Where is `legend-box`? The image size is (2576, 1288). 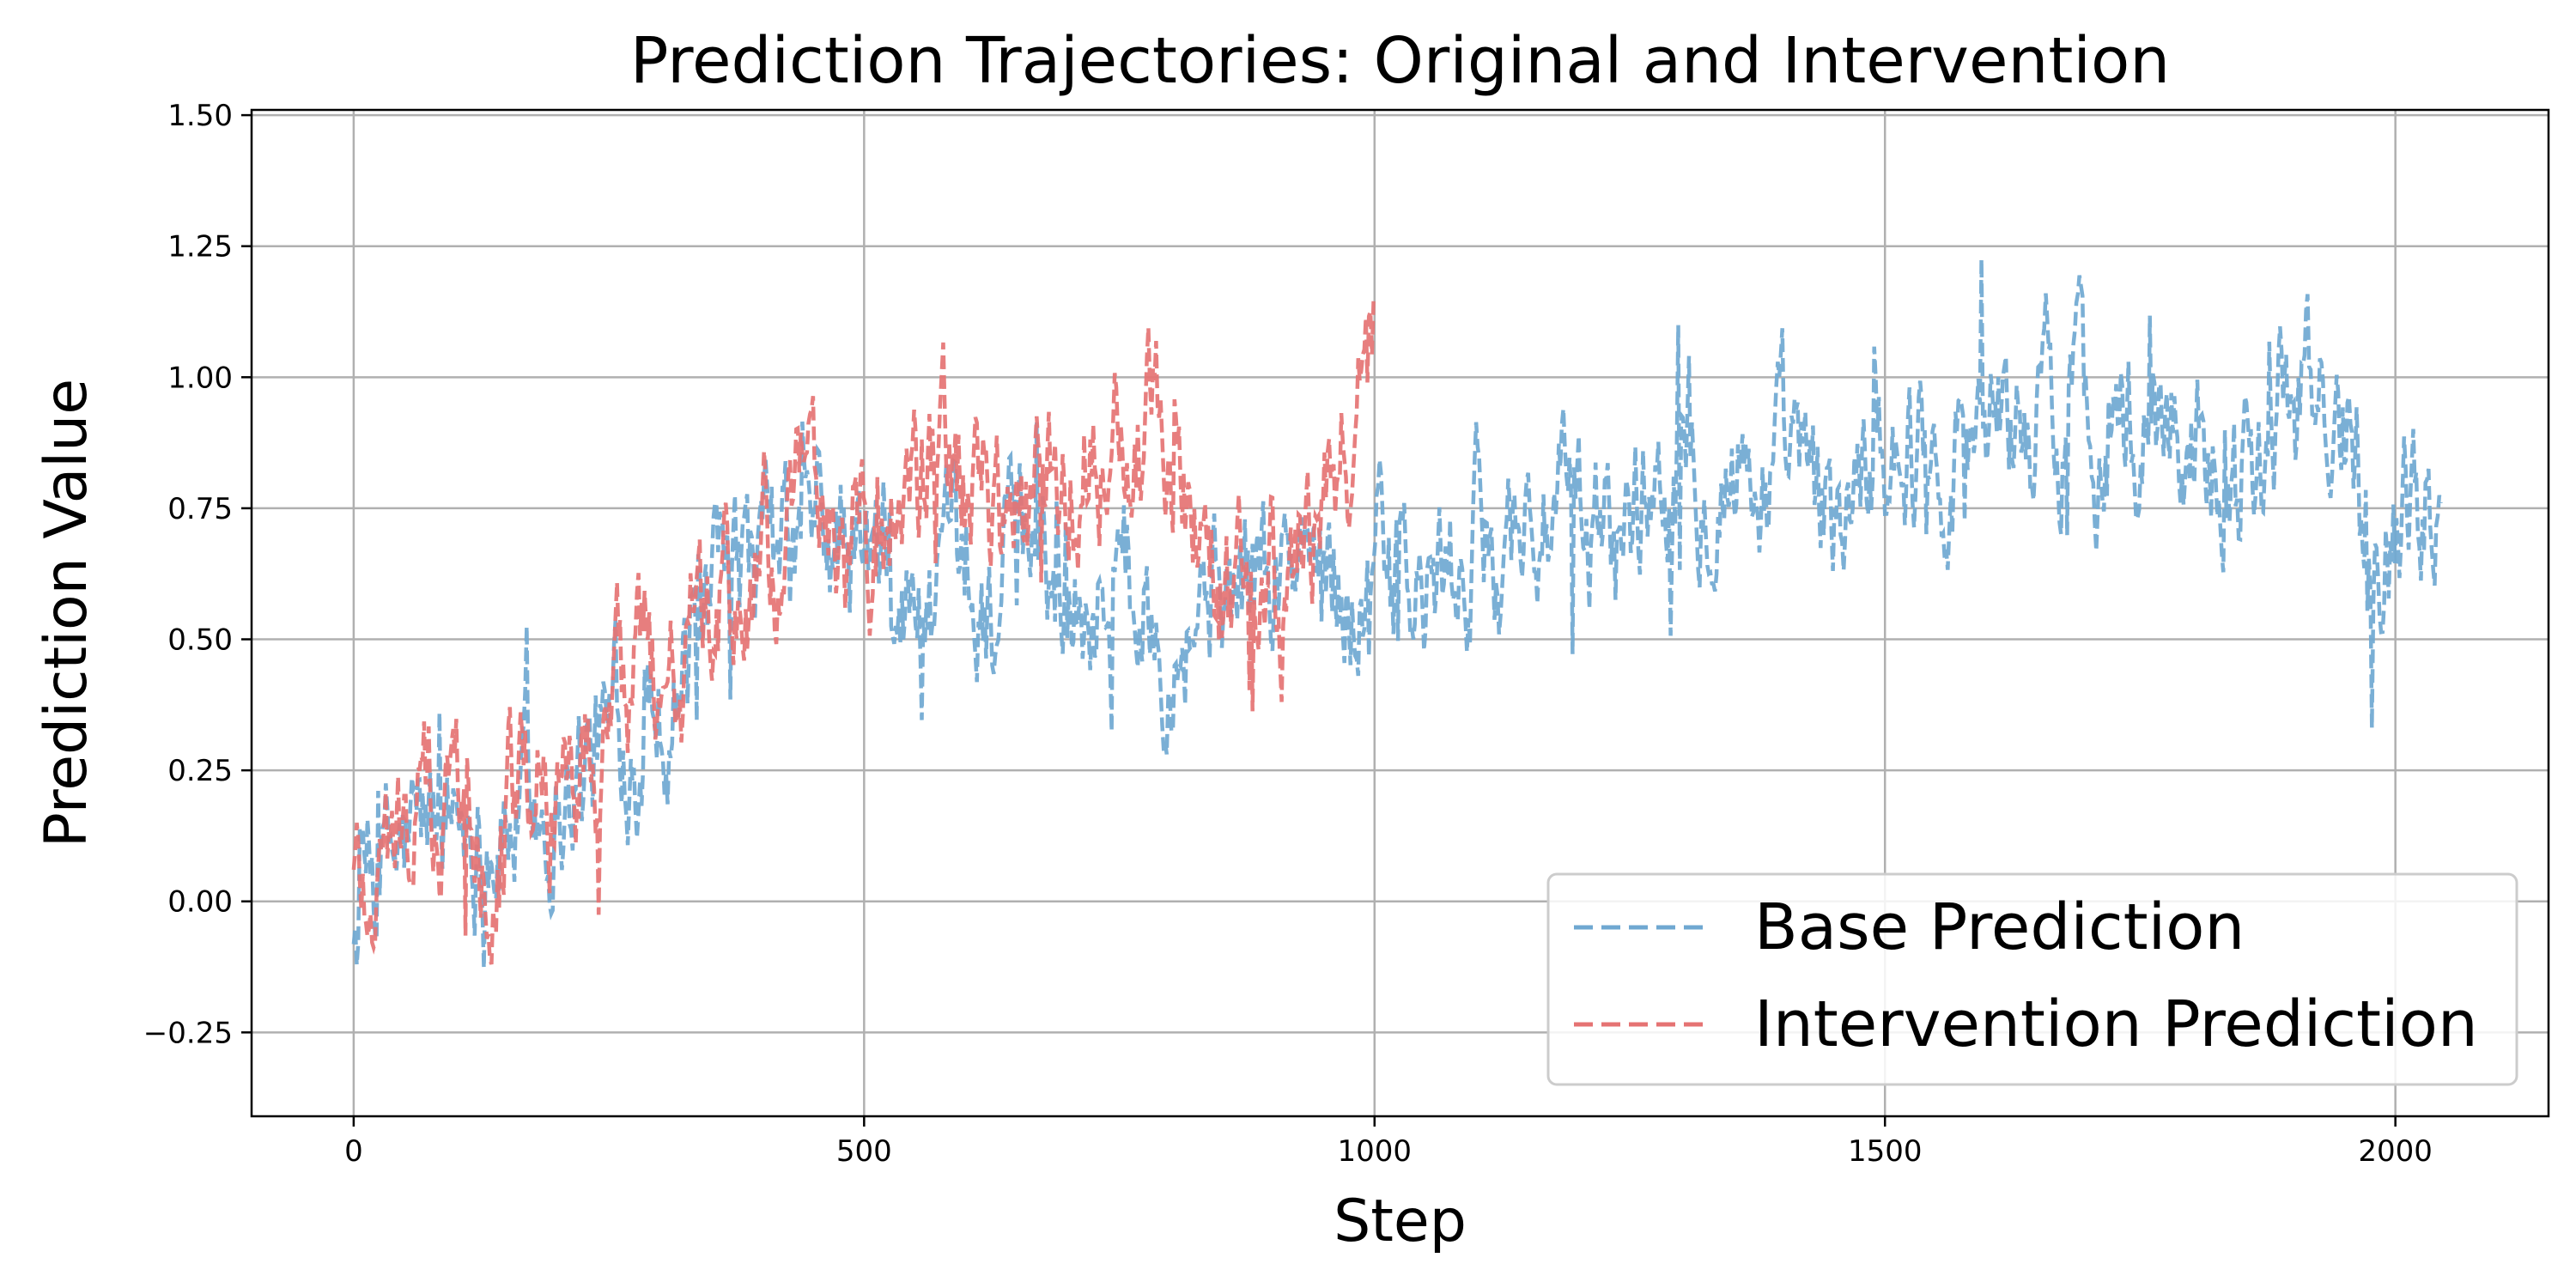 legend-box is located at coordinates (2032, 979).